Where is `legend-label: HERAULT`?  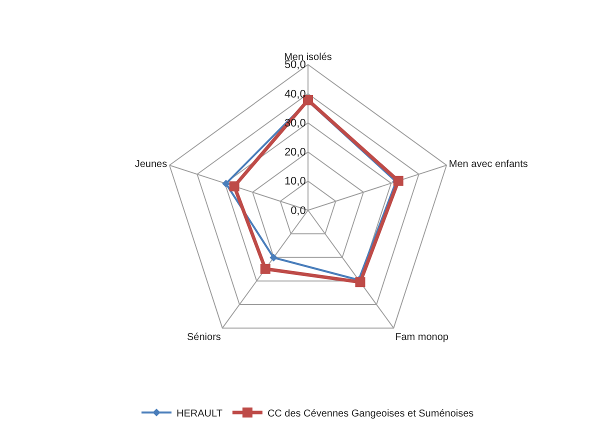 legend-label: HERAULT is located at coordinates (199, 414).